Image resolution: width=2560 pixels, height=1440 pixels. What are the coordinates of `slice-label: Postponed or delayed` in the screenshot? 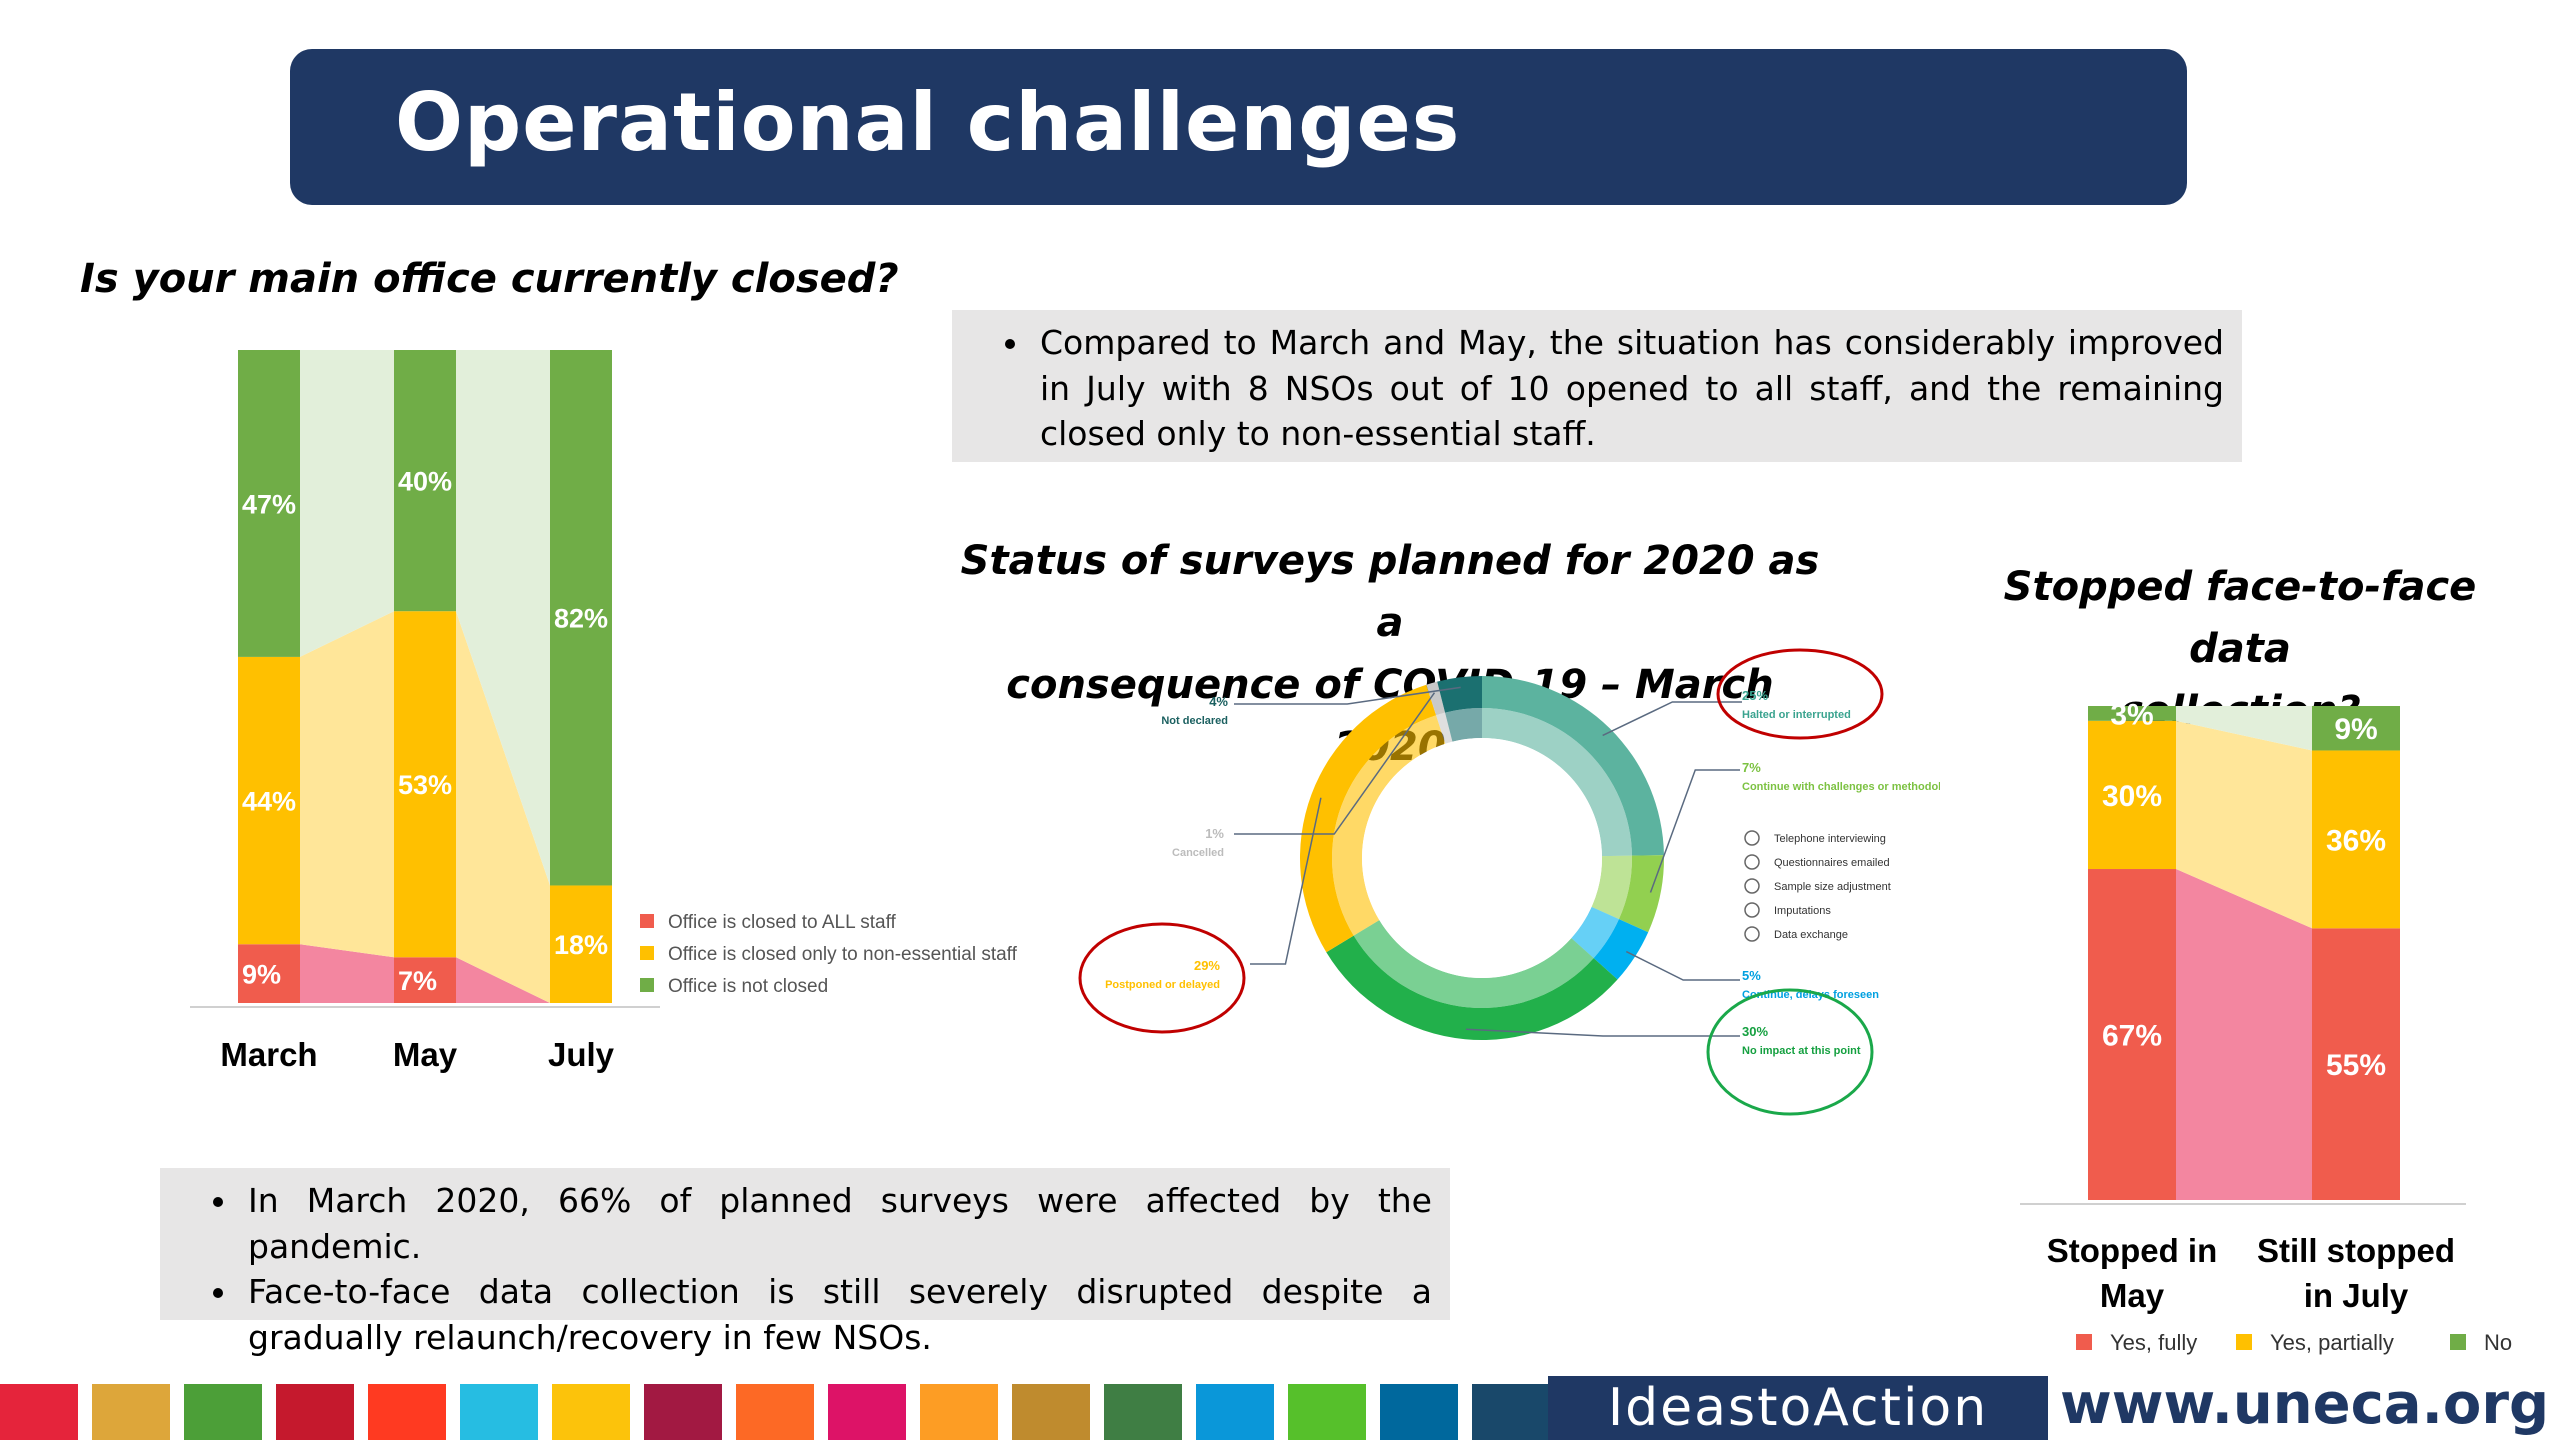 It's located at (1162, 985).